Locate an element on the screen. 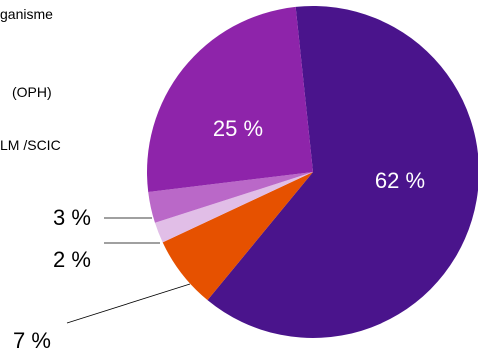  legend-entry-3: LM /SCIC is located at coordinates (30, 145).